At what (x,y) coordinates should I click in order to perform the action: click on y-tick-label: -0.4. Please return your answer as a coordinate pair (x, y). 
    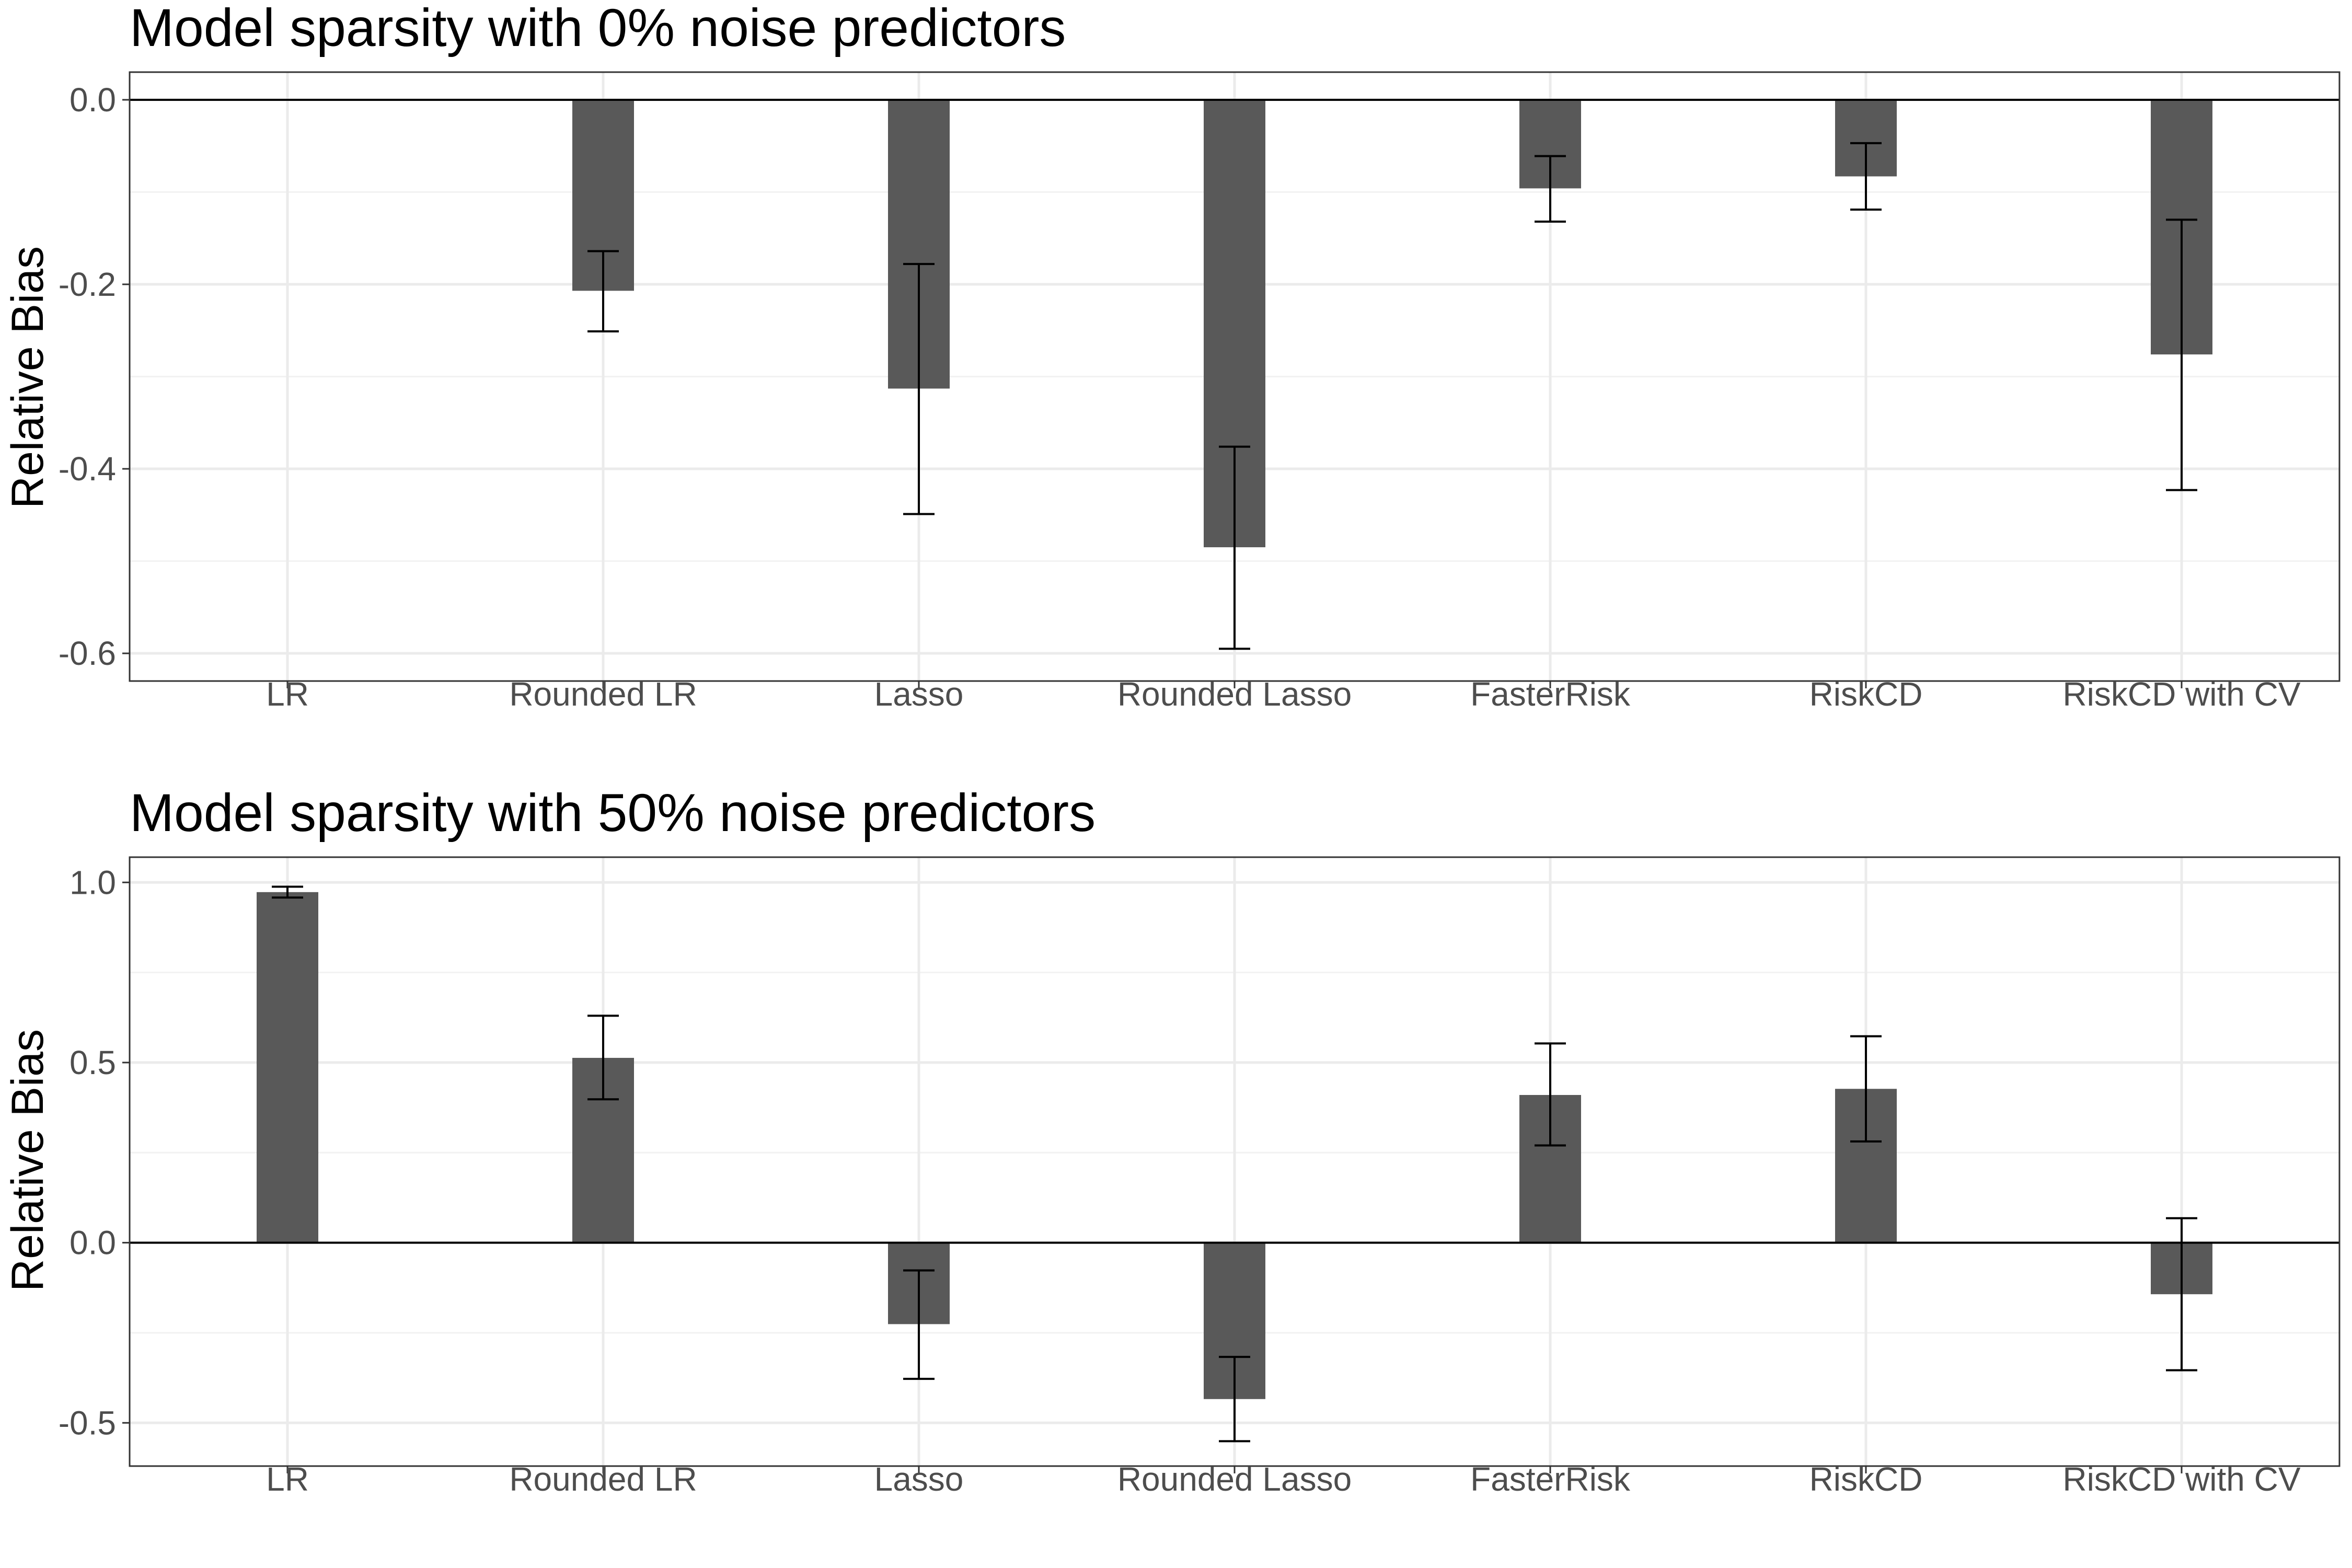
    Looking at the image, I should click on (87, 469).